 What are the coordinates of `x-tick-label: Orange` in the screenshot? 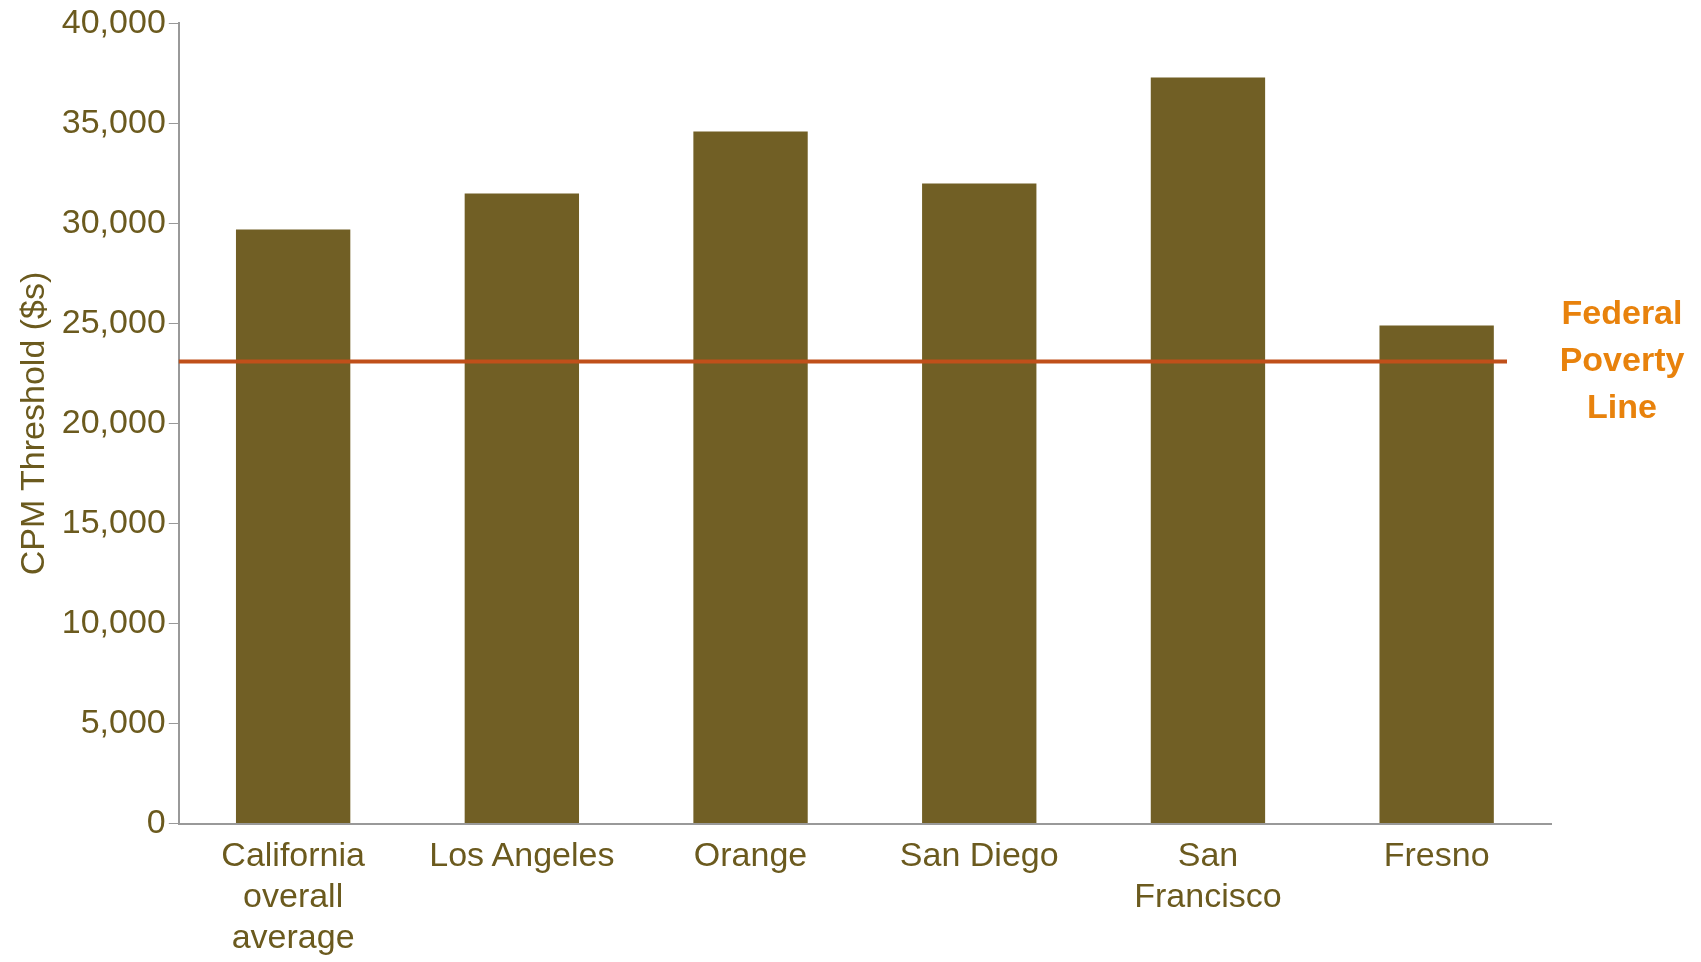 It's located at (750, 854).